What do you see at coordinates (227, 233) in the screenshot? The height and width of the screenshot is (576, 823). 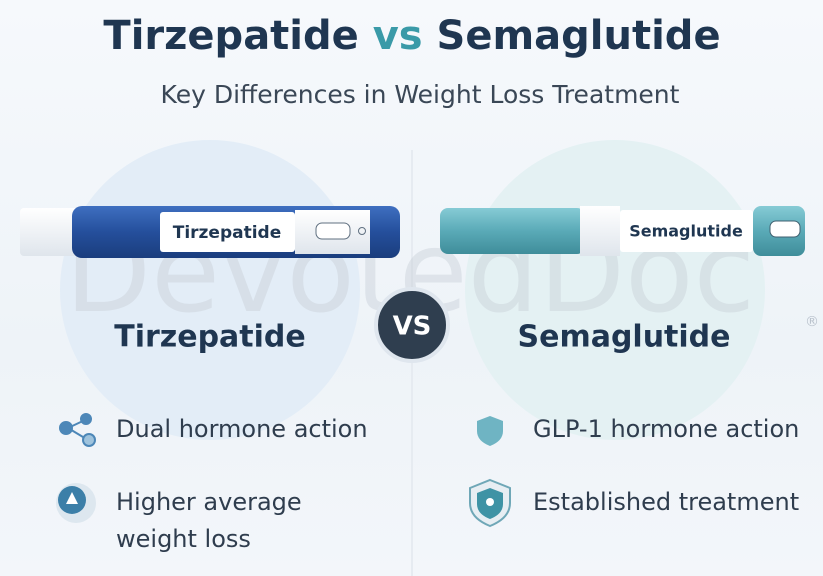 I see `pen-label: Tirzepatide` at bounding box center [227, 233].